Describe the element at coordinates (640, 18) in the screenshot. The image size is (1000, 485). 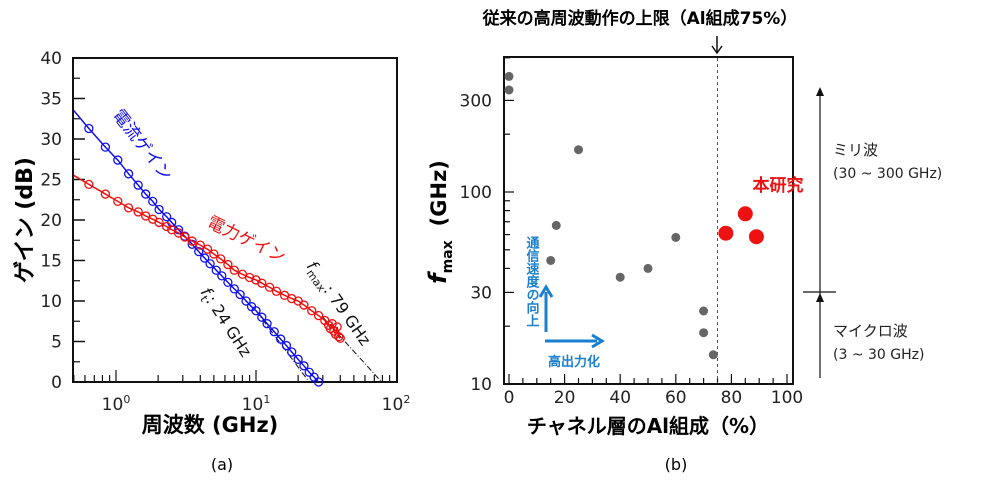
I see `limit-title: 従来の高周波動作の上限（Al組成75%）` at that location.